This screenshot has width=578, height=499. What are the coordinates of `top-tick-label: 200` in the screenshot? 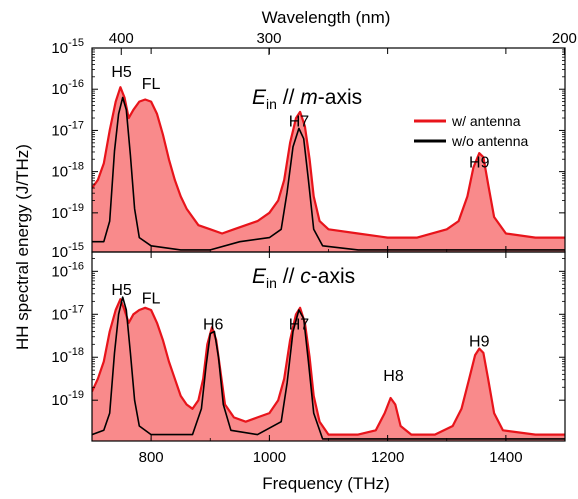 It's located at (564, 38).